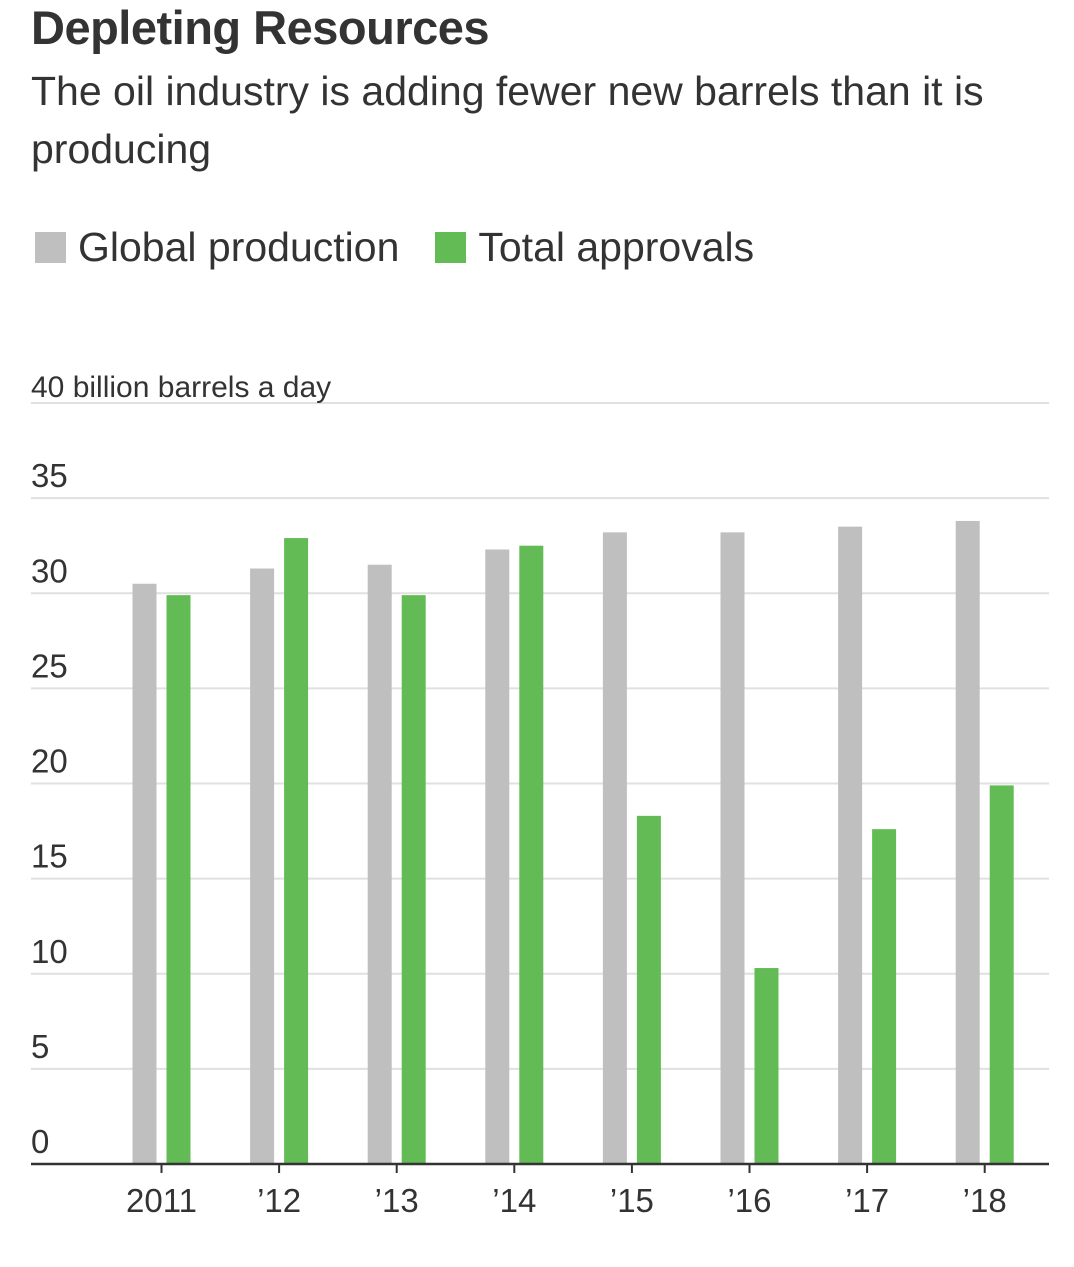 This screenshot has height=1267, width=1074. Describe the element at coordinates (40, 1046) in the screenshot. I see `y-tick-label: 5` at that location.